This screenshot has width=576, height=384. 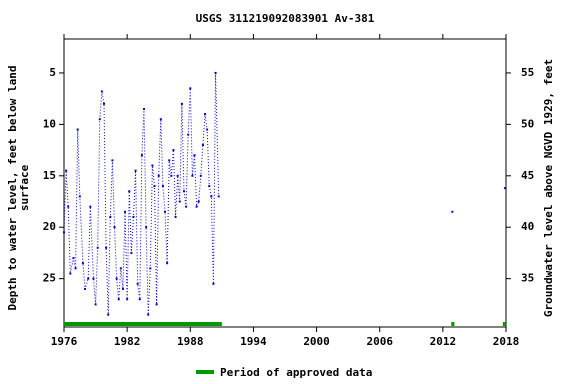 What do you see at coordinates (527, 123) in the screenshot?
I see `y2-tick-label: 50` at bounding box center [527, 123].